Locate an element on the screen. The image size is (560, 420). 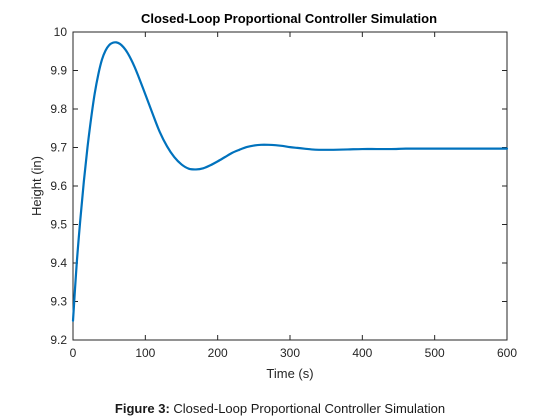
x-tick-label-6: 600 is located at coordinates (507, 353).